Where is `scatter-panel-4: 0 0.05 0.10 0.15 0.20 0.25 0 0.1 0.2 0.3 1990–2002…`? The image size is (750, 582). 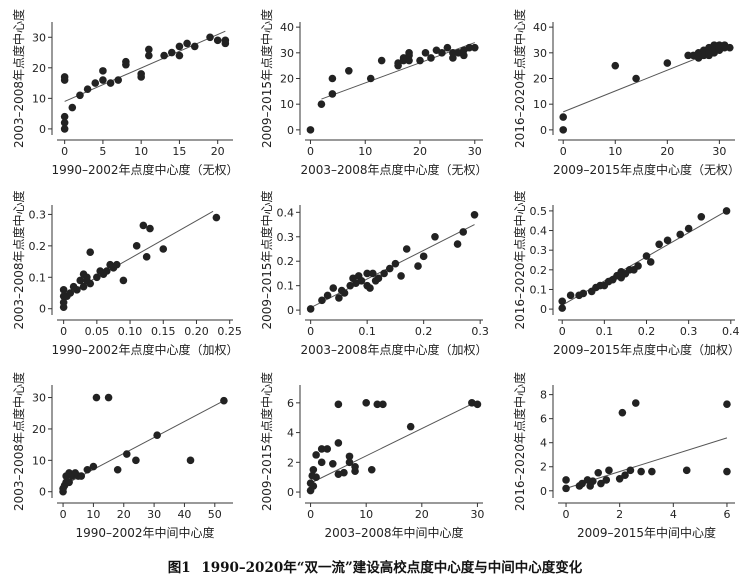 scatter-panel-4: 0 0.05 0.10 0.15 0.20 0.25 0 0.1 0.2 0.3 1990–2002… is located at coordinates (126, 273).